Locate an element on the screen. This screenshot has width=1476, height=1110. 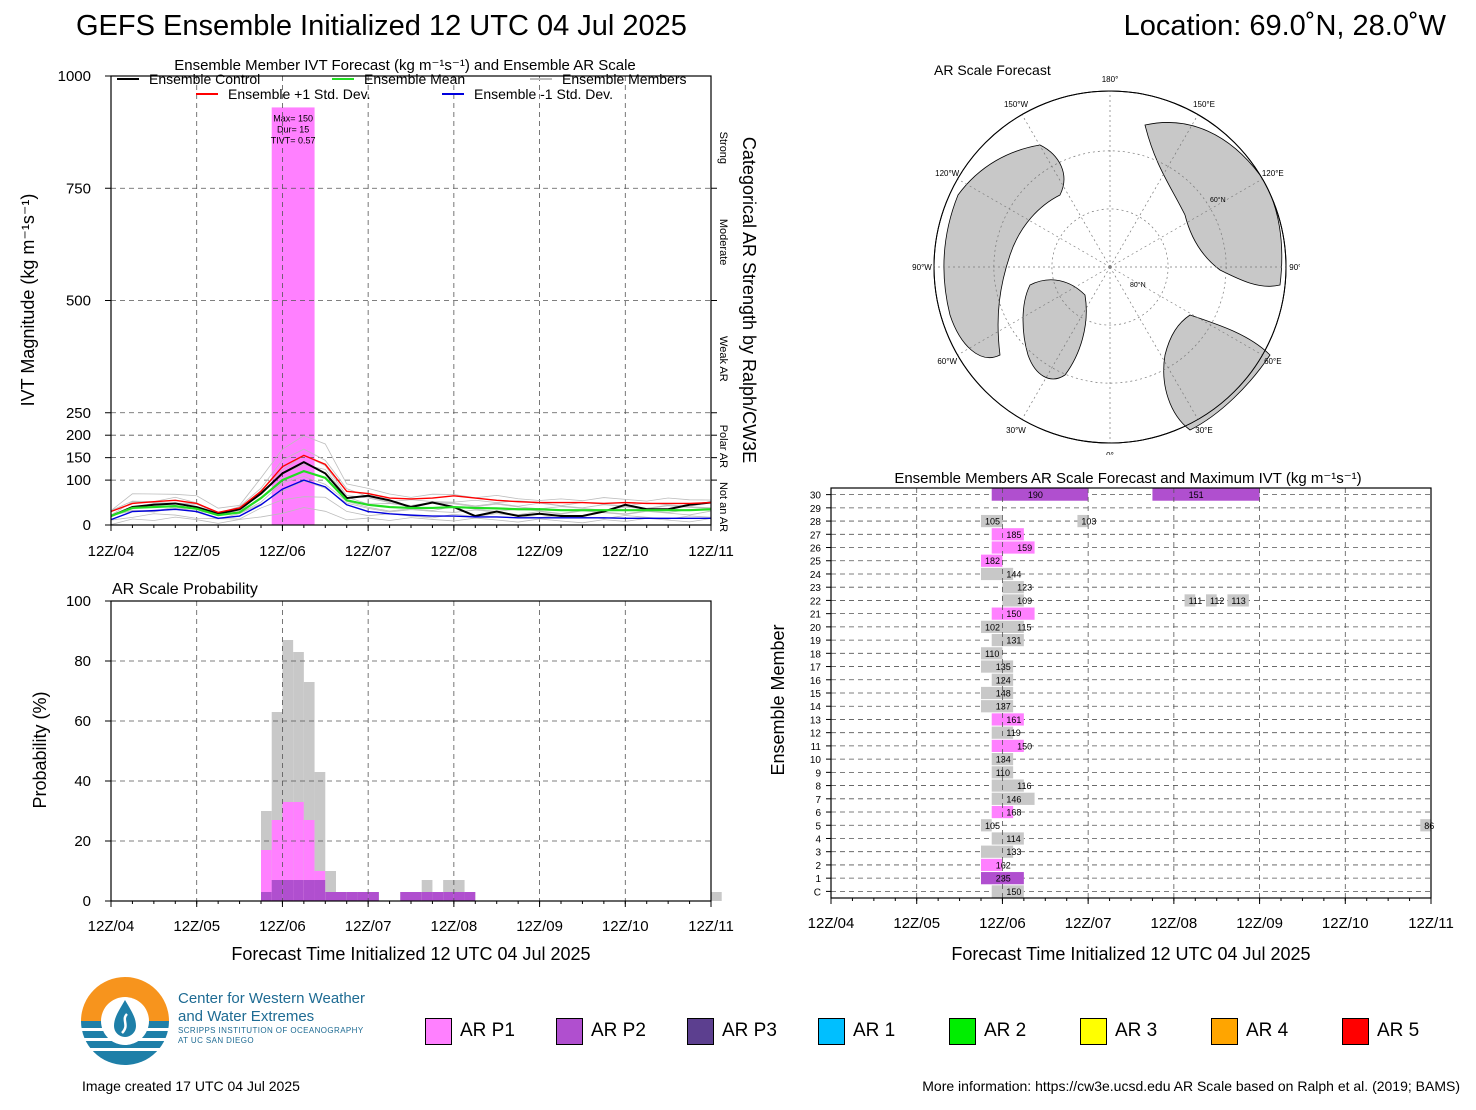
member-max-ivt-label: 151 is located at coordinates (1196, 495).